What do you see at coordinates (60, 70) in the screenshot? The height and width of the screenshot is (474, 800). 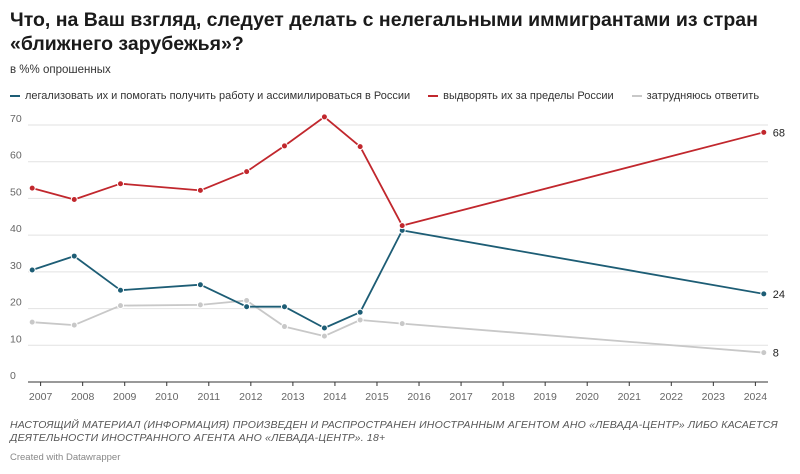 I see `chart-subtitle: в %% опрошенных` at bounding box center [60, 70].